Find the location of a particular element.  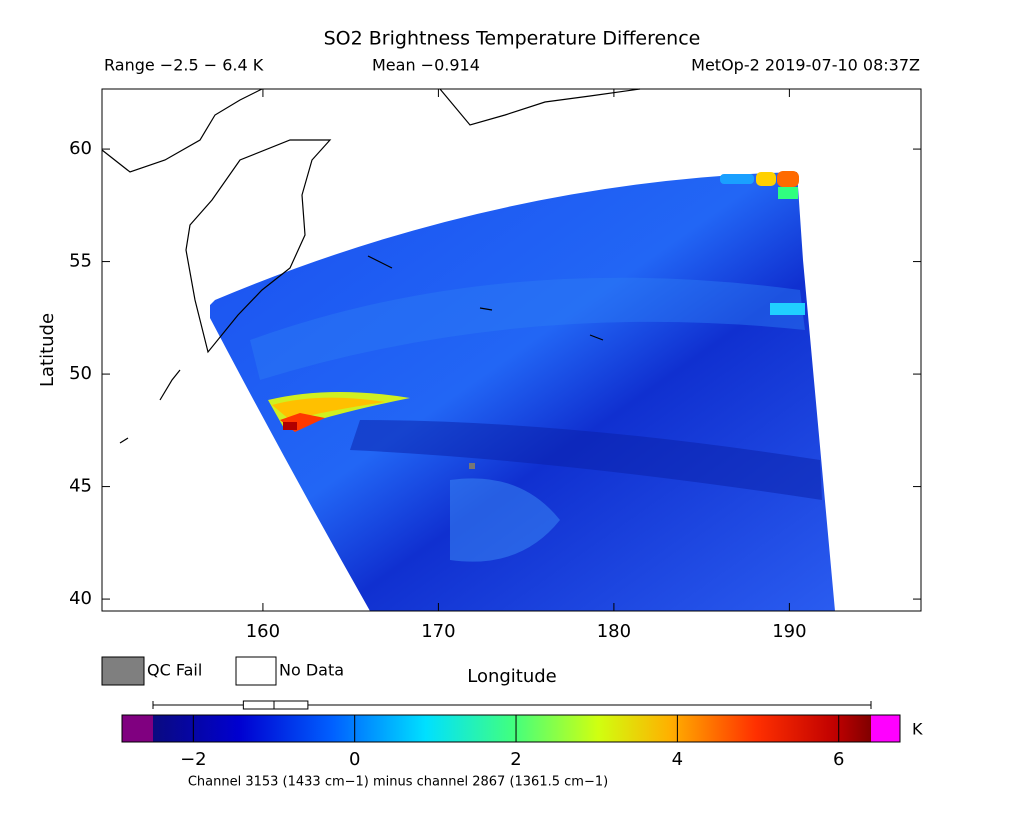

colorbar-under is located at coordinates (137, 728).